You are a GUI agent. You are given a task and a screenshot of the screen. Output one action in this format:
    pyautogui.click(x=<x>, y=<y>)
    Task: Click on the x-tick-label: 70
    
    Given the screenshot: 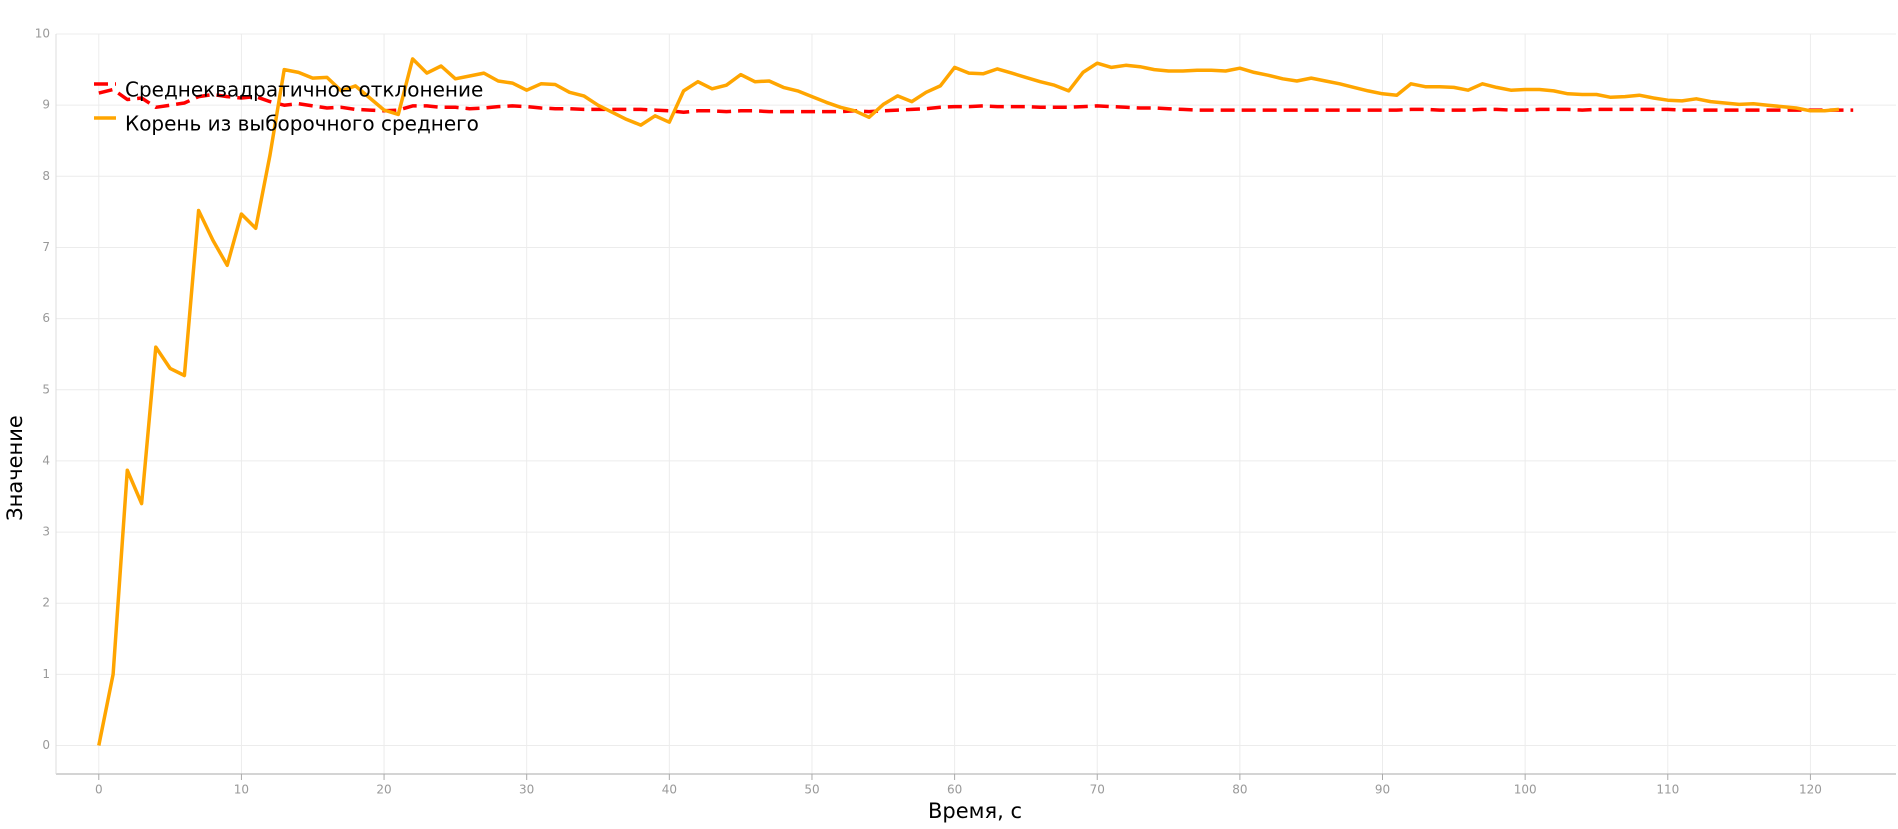 What is the action you would take?
    pyautogui.click(x=1097, y=790)
    